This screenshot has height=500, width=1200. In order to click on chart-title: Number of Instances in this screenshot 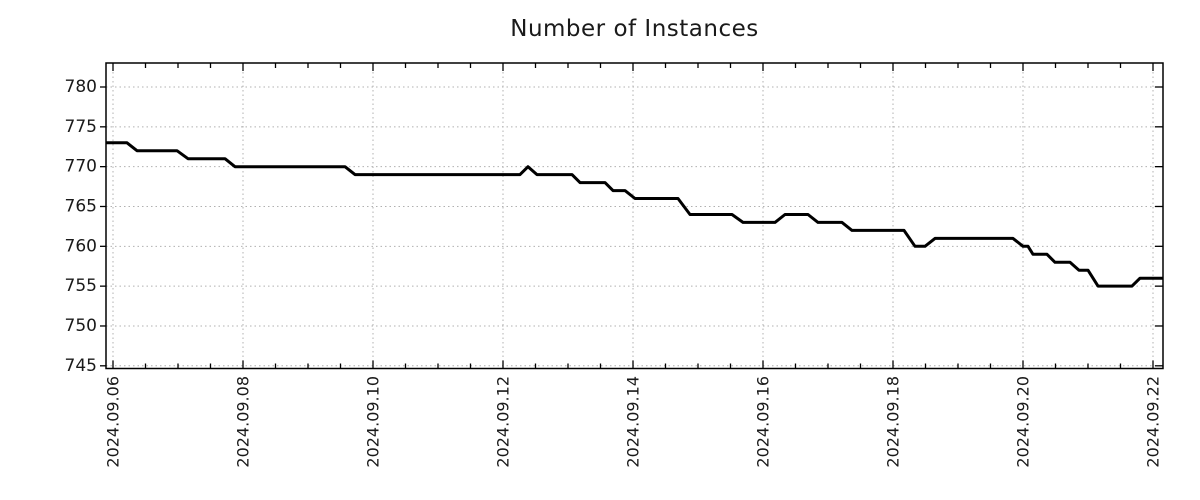, I will do `click(634, 29)`.